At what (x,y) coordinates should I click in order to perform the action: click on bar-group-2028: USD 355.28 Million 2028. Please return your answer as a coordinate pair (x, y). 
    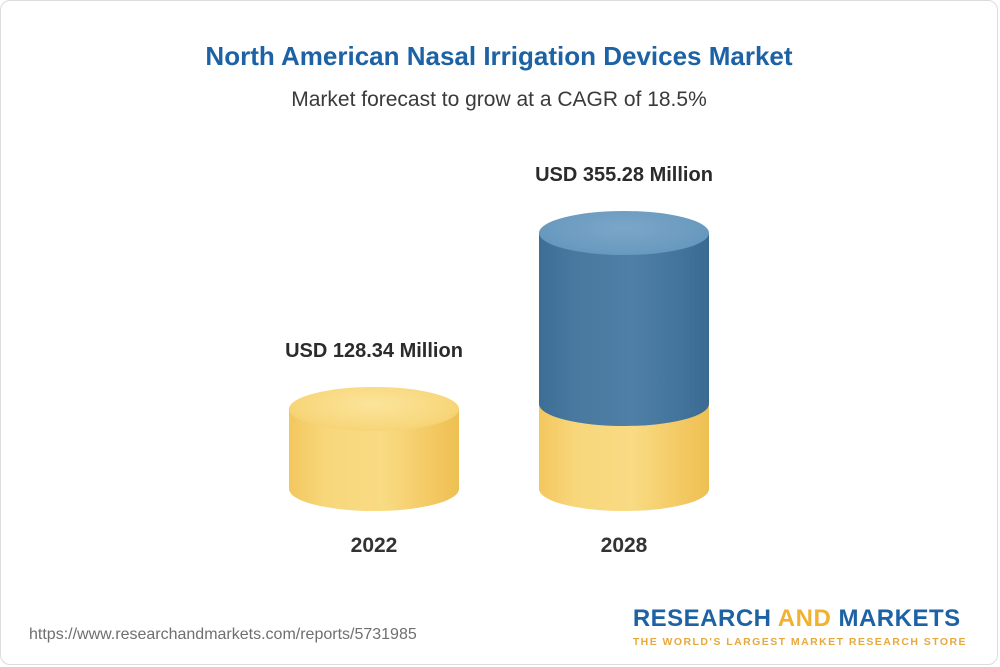
    Looking at the image, I should click on (624, 361).